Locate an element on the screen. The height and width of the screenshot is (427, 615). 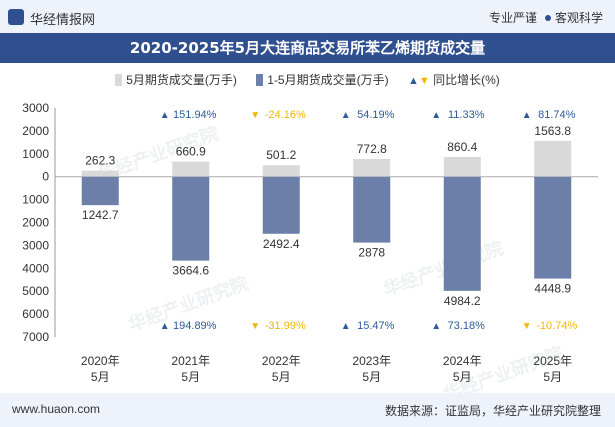
header-bar: 华经情报网 专业严谨 客观科学 is located at coordinates (307, 16).